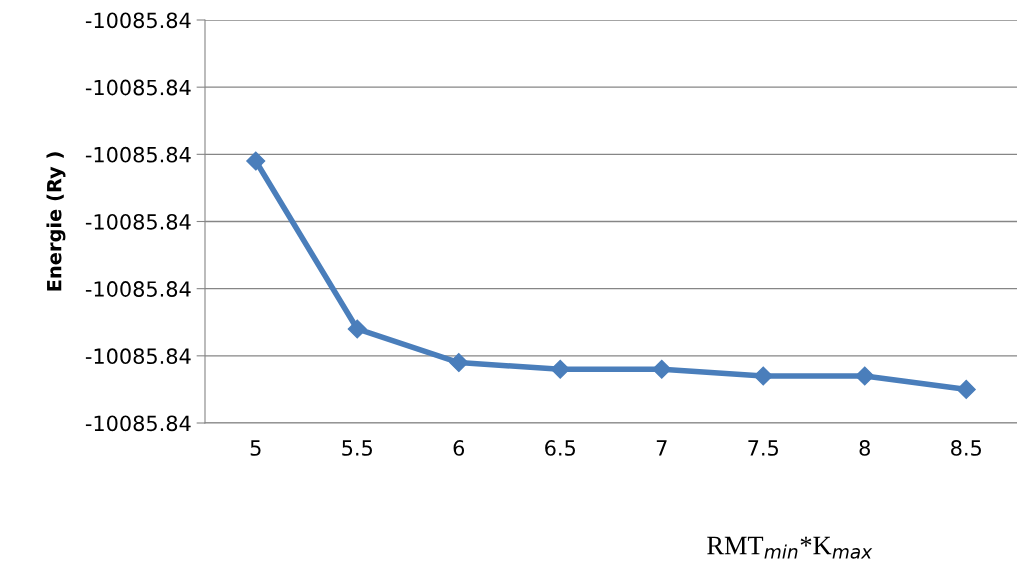  I want to click on x-tick-label: 5.5, so click(357, 448).